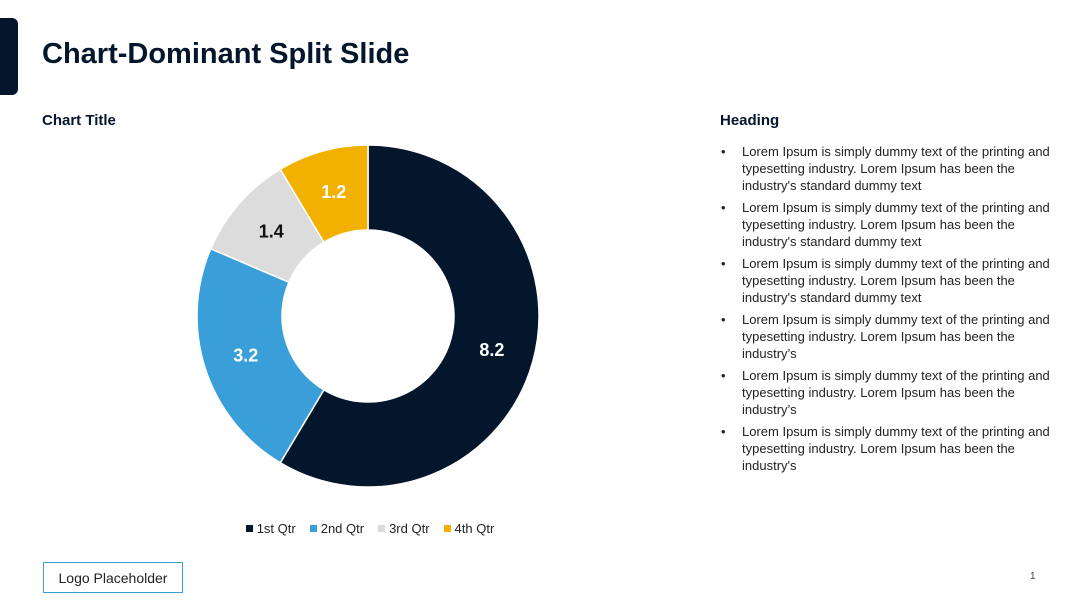 This screenshot has width=1080, height=608. What do you see at coordinates (491, 350) in the screenshot?
I see `data-label: 8.2` at bounding box center [491, 350].